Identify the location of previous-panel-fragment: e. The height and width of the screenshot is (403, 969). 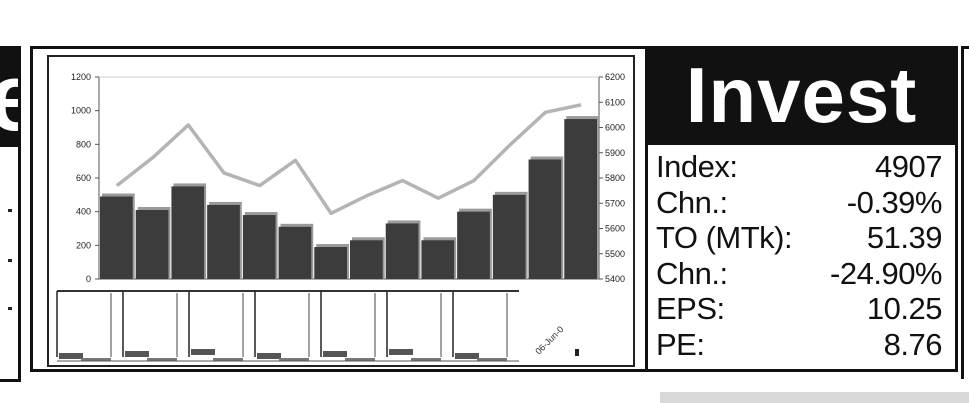
(10, 214).